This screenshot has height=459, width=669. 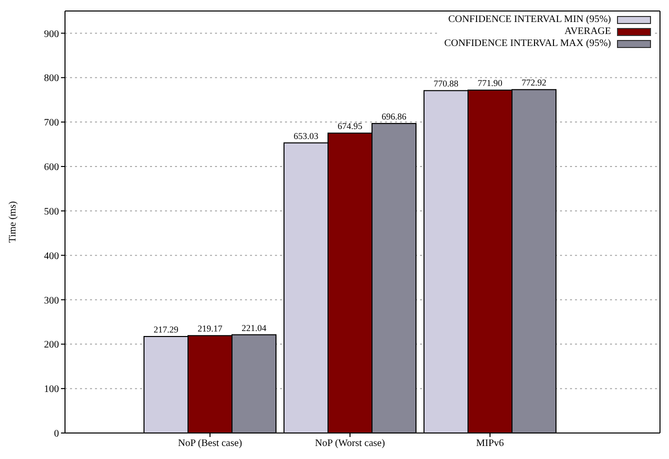 I want to click on y-tick-label: 700, so click(x=51, y=123).